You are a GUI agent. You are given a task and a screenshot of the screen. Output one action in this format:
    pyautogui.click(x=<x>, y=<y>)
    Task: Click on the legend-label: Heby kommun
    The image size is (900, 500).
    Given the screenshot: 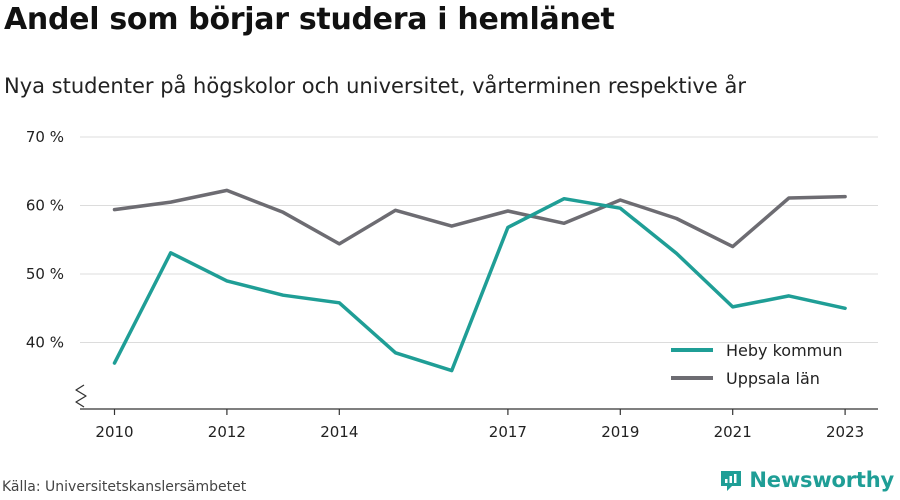 What is the action you would take?
    pyautogui.click(x=784, y=350)
    